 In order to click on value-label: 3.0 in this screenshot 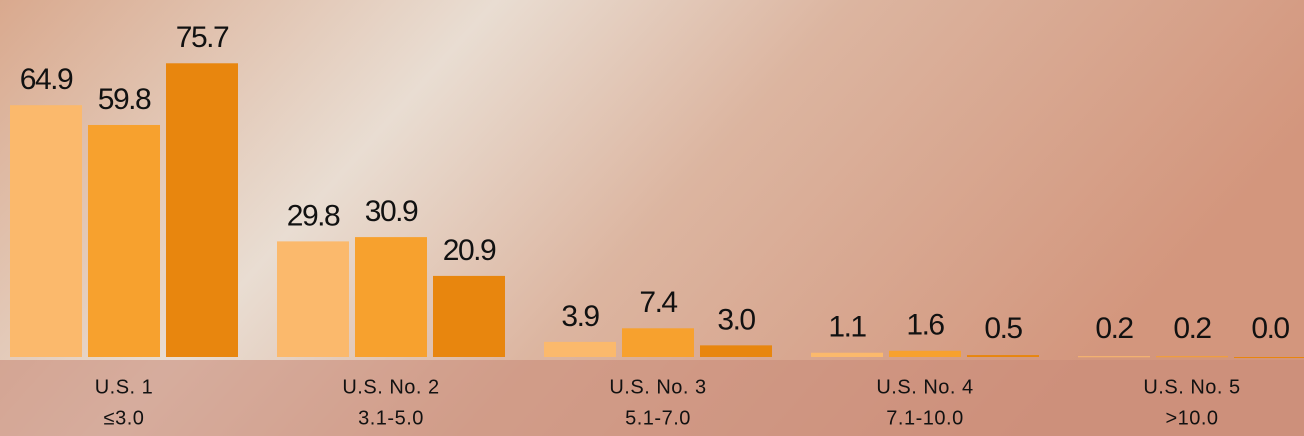, I will do `click(736, 319)`.